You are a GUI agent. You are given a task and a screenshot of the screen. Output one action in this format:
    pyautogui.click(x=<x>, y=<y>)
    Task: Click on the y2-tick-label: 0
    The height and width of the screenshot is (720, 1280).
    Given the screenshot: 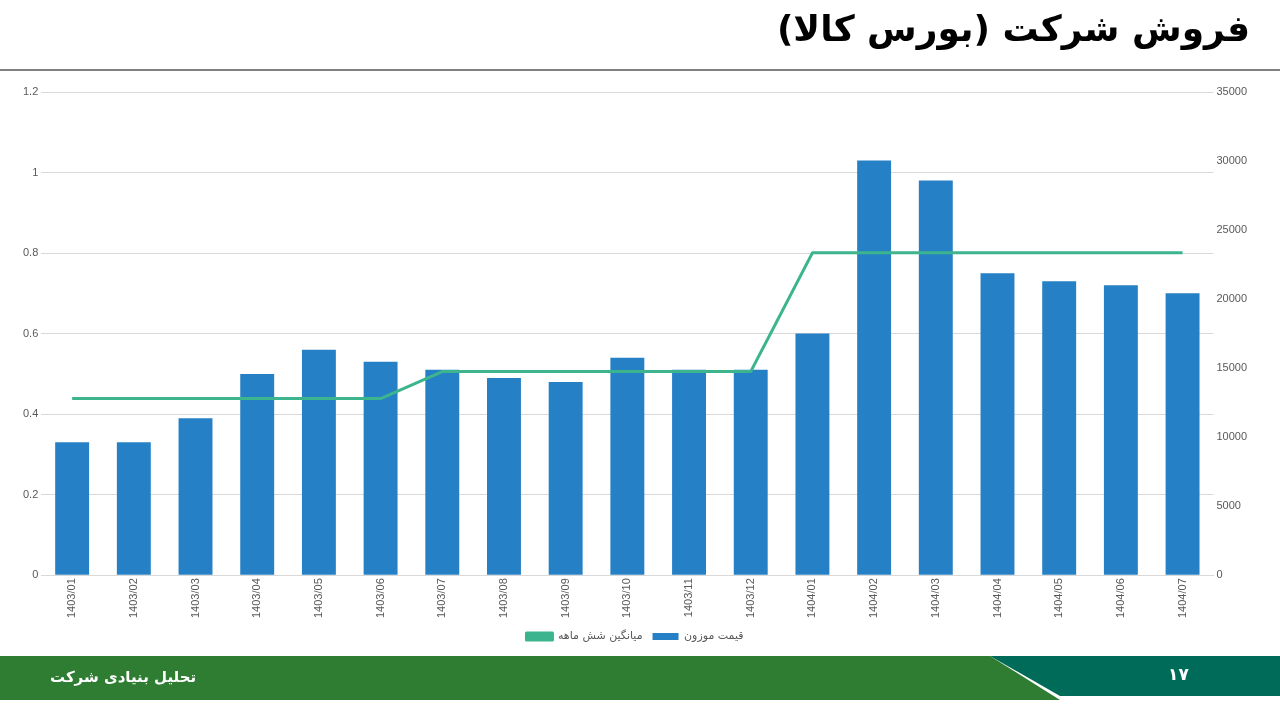 What is the action you would take?
    pyautogui.click(x=1219, y=574)
    